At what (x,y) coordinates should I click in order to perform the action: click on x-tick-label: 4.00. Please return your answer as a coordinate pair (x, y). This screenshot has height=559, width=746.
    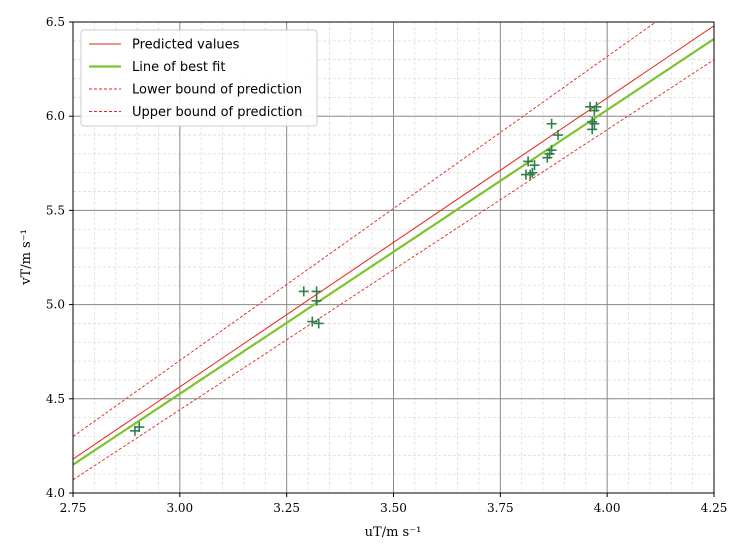
    Looking at the image, I should click on (607, 508).